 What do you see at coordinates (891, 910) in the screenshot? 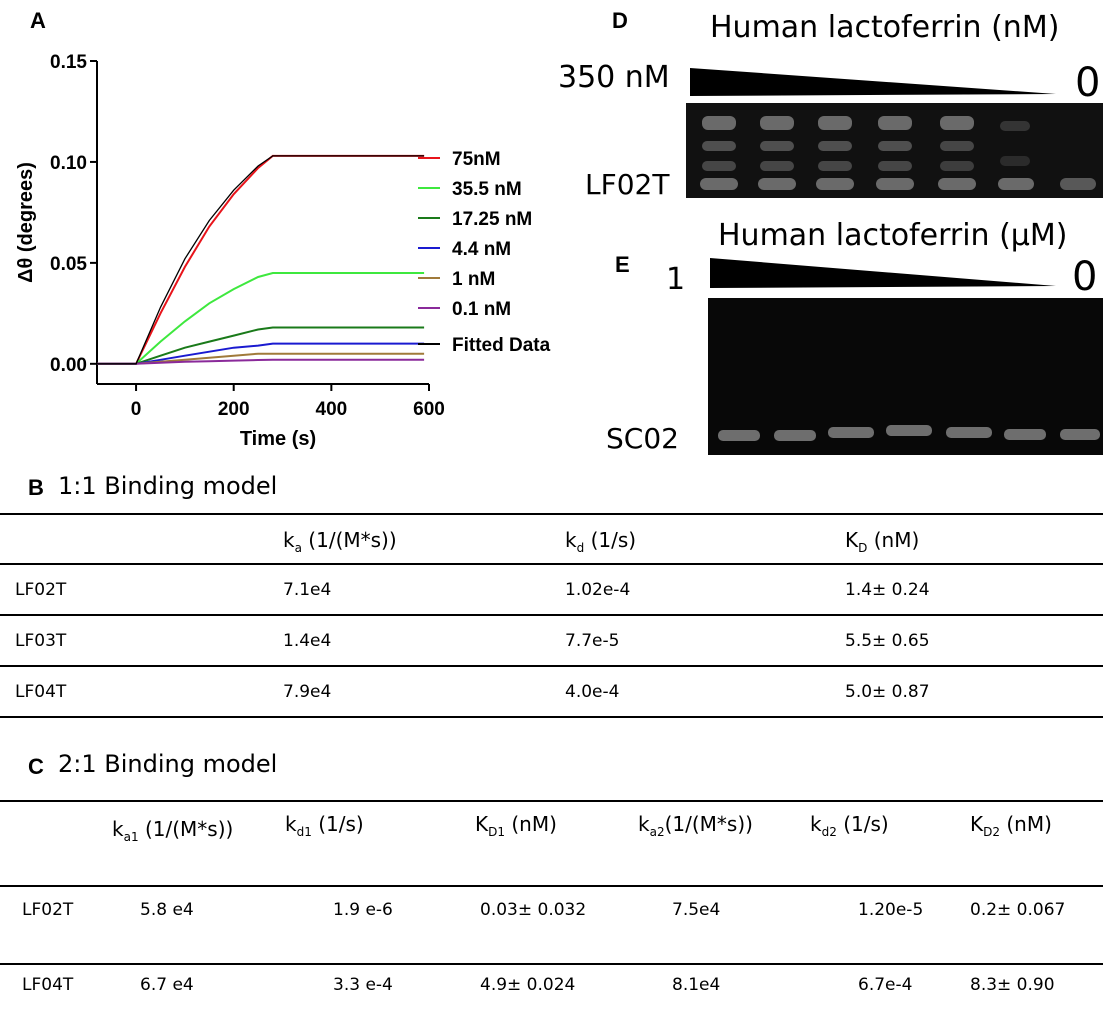
I see `table-cell: 1.20e-5` at bounding box center [891, 910].